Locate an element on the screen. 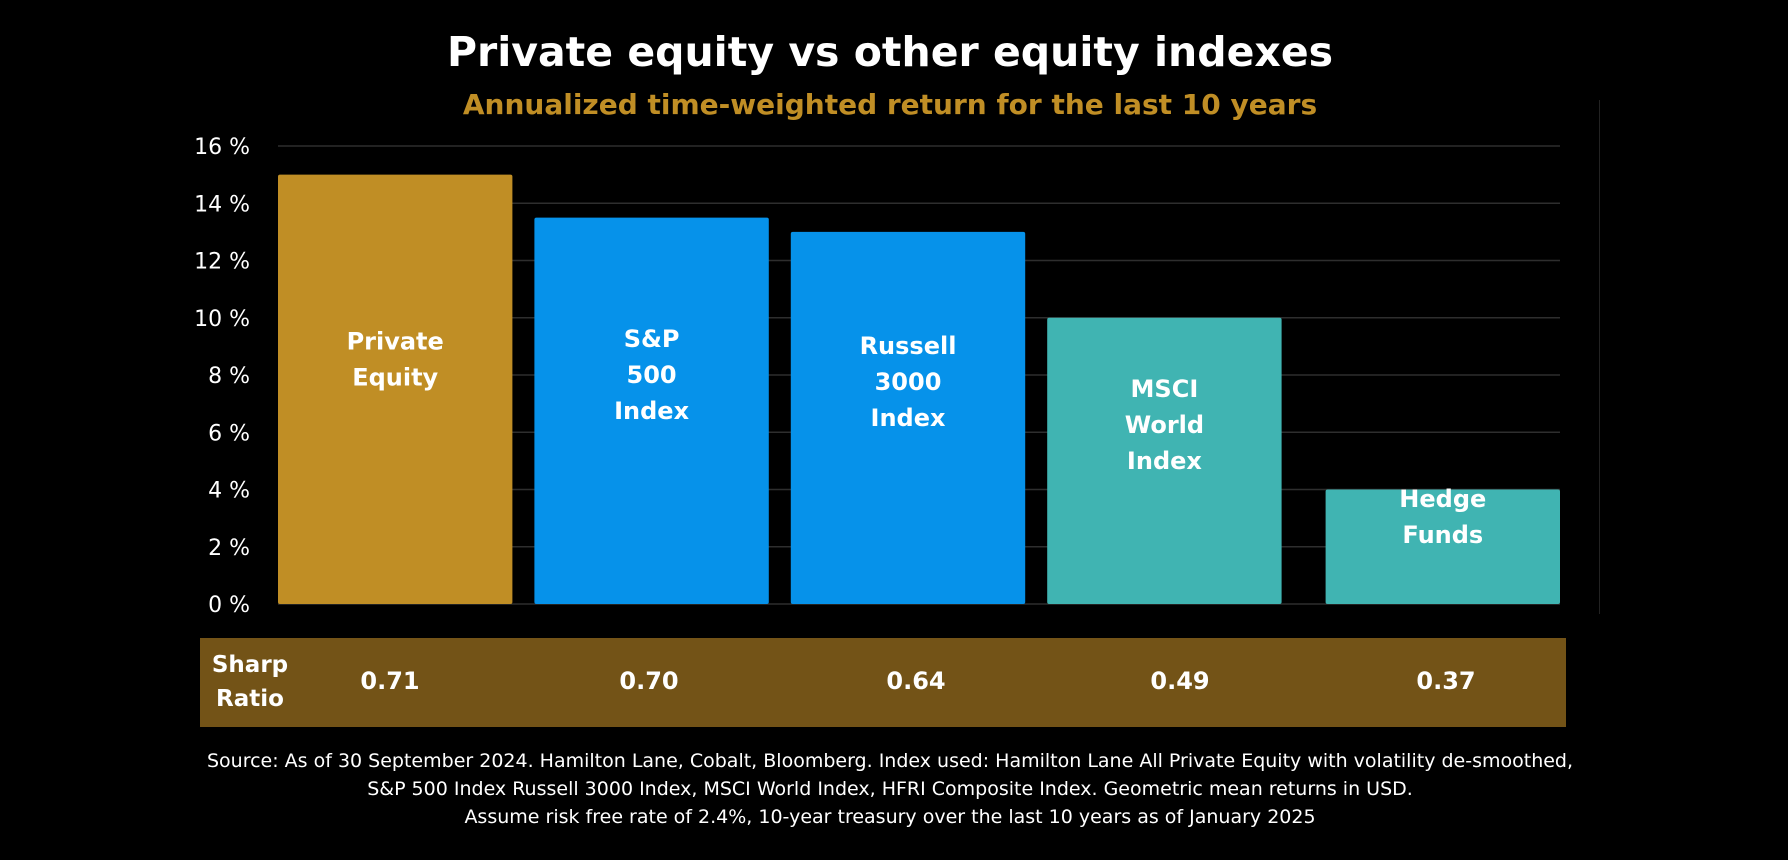 The image size is (1788, 860). sharpe-value-russell3000: 0.64 is located at coordinates (916, 681).